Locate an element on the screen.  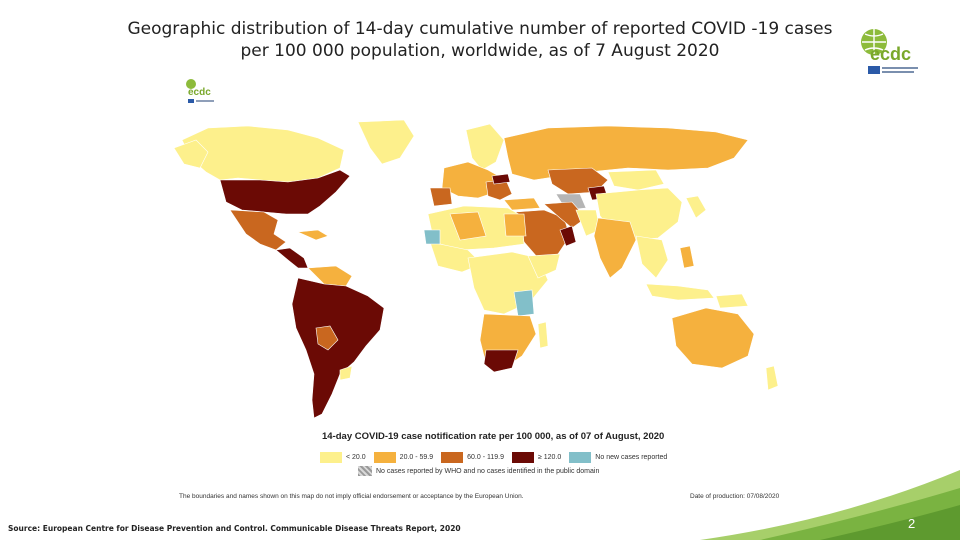
legend-item: 20.0 - 59.9 is located at coordinates (403, 457).